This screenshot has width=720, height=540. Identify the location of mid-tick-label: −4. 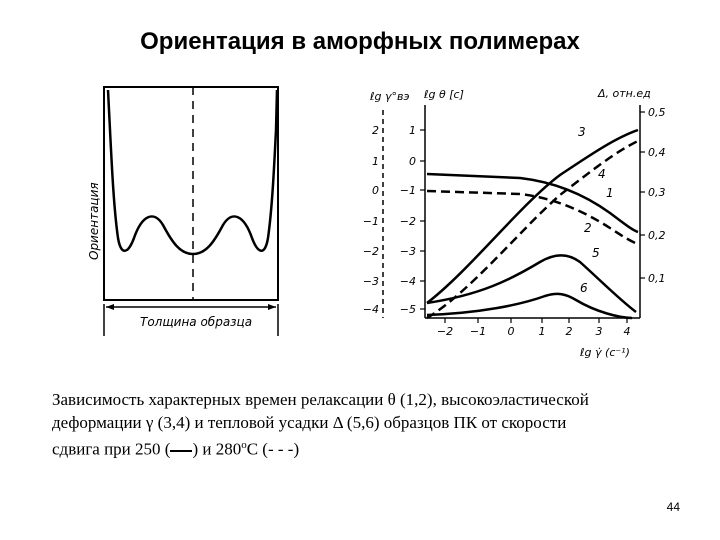
(408, 281).